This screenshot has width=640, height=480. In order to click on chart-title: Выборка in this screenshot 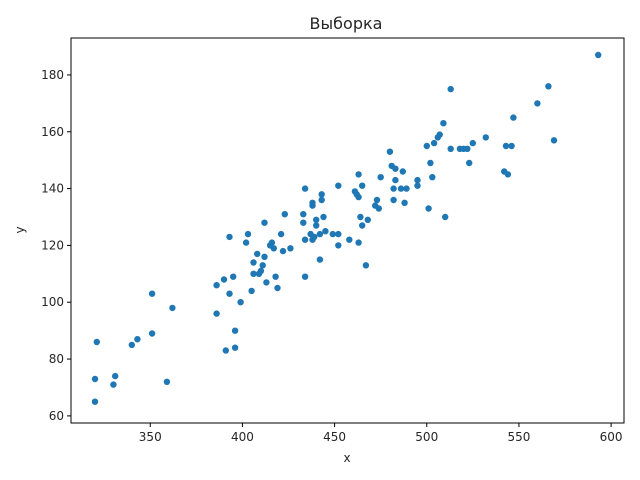, I will do `click(346, 23)`.